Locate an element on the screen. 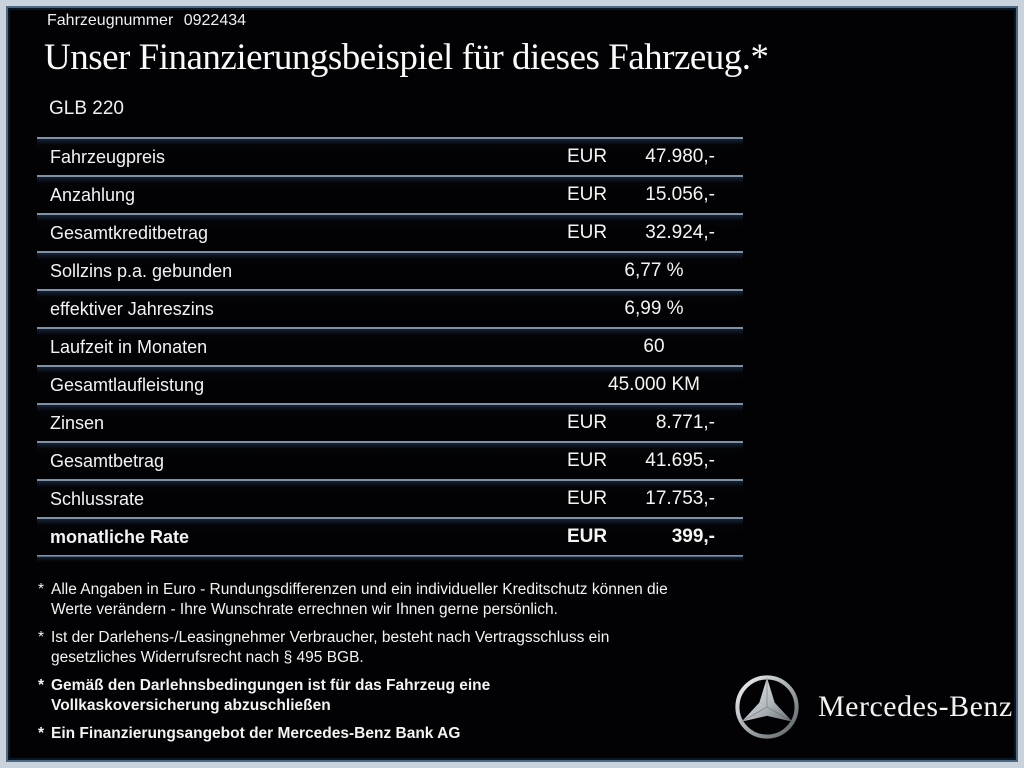  row-label: Anzahlung is located at coordinates (93, 194).